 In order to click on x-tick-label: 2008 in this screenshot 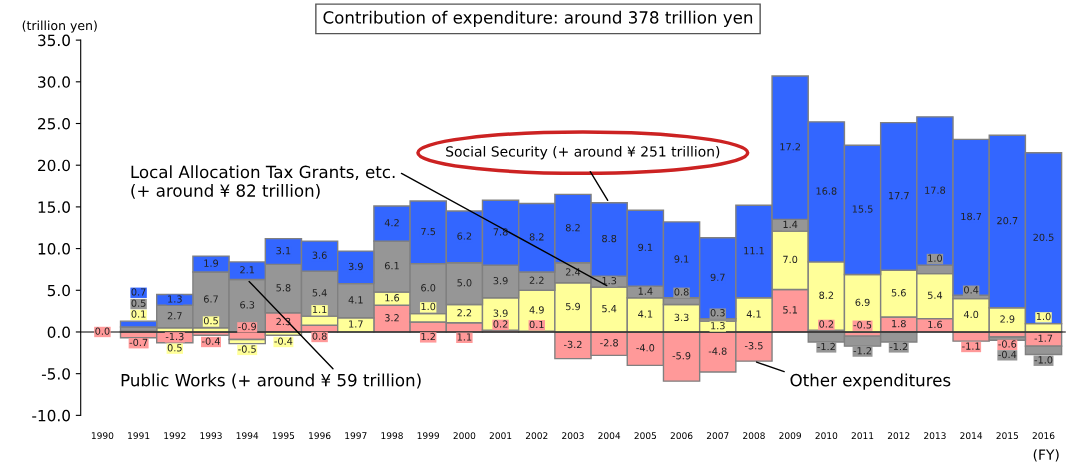, I will do `click(754, 436)`.